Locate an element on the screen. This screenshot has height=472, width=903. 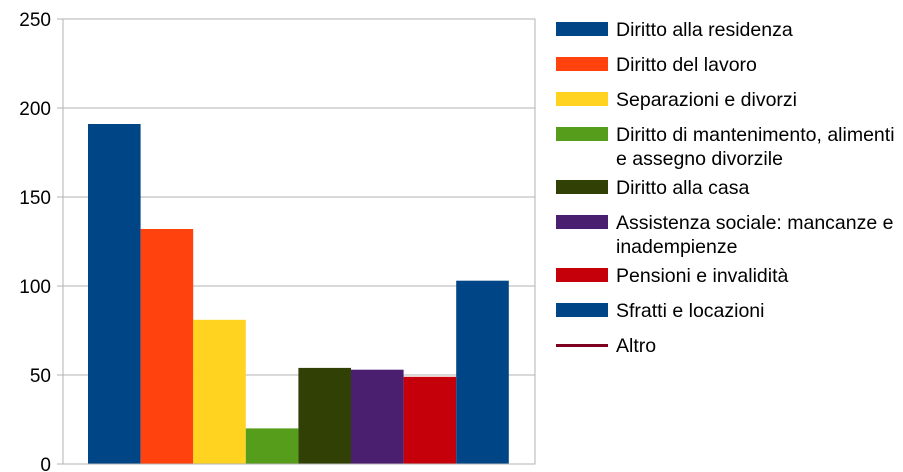
y-tick-label: 100 is located at coordinates (35, 287).